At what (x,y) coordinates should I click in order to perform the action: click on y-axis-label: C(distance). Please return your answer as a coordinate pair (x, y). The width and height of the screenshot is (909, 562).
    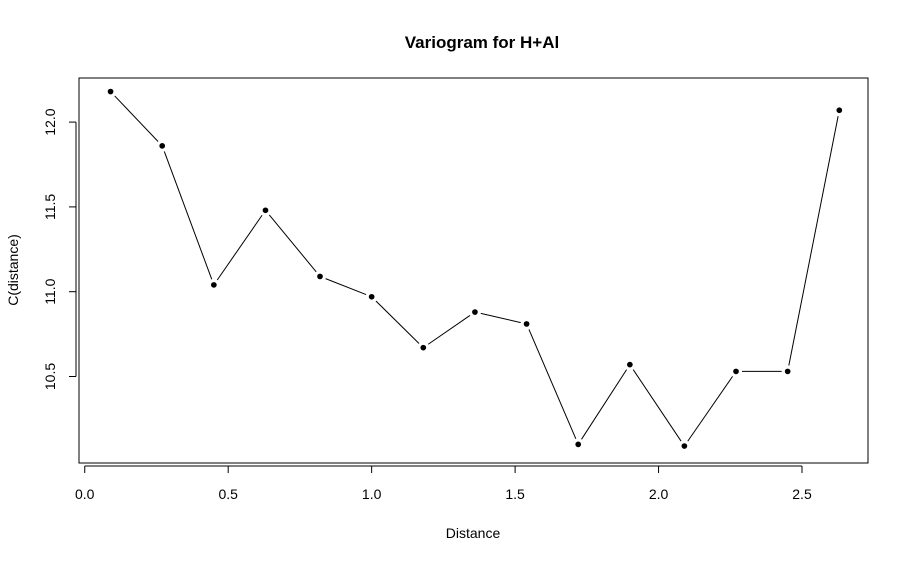
    Looking at the image, I should click on (13, 270).